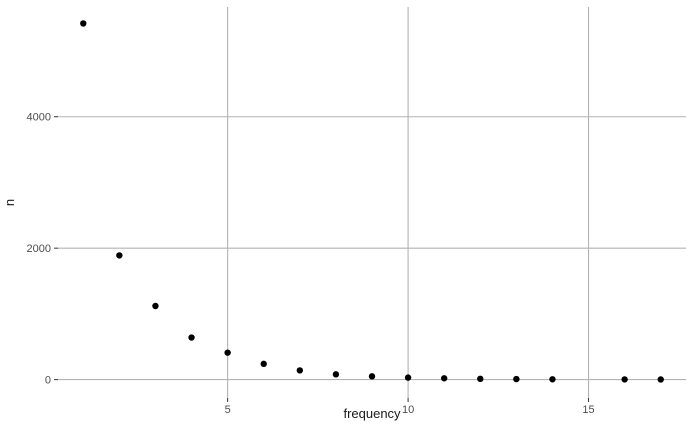 The image size is (693, 428). What do you see at coordinates (39, 249) in the screenshot?
I see `y-tick-label: 2000` at bounding box center [39, 249].